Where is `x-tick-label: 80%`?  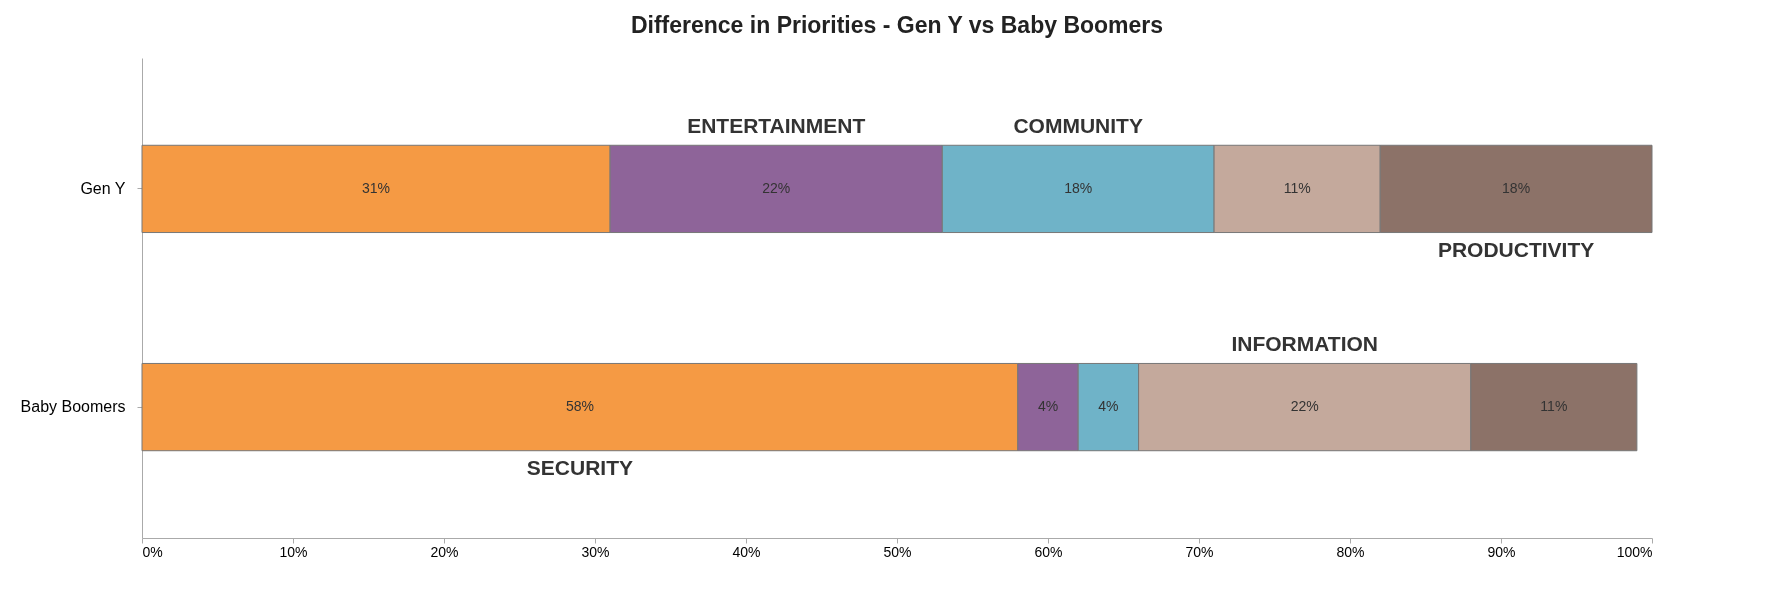 x-tick-label: 80% is located at coordinates (1350, 551).